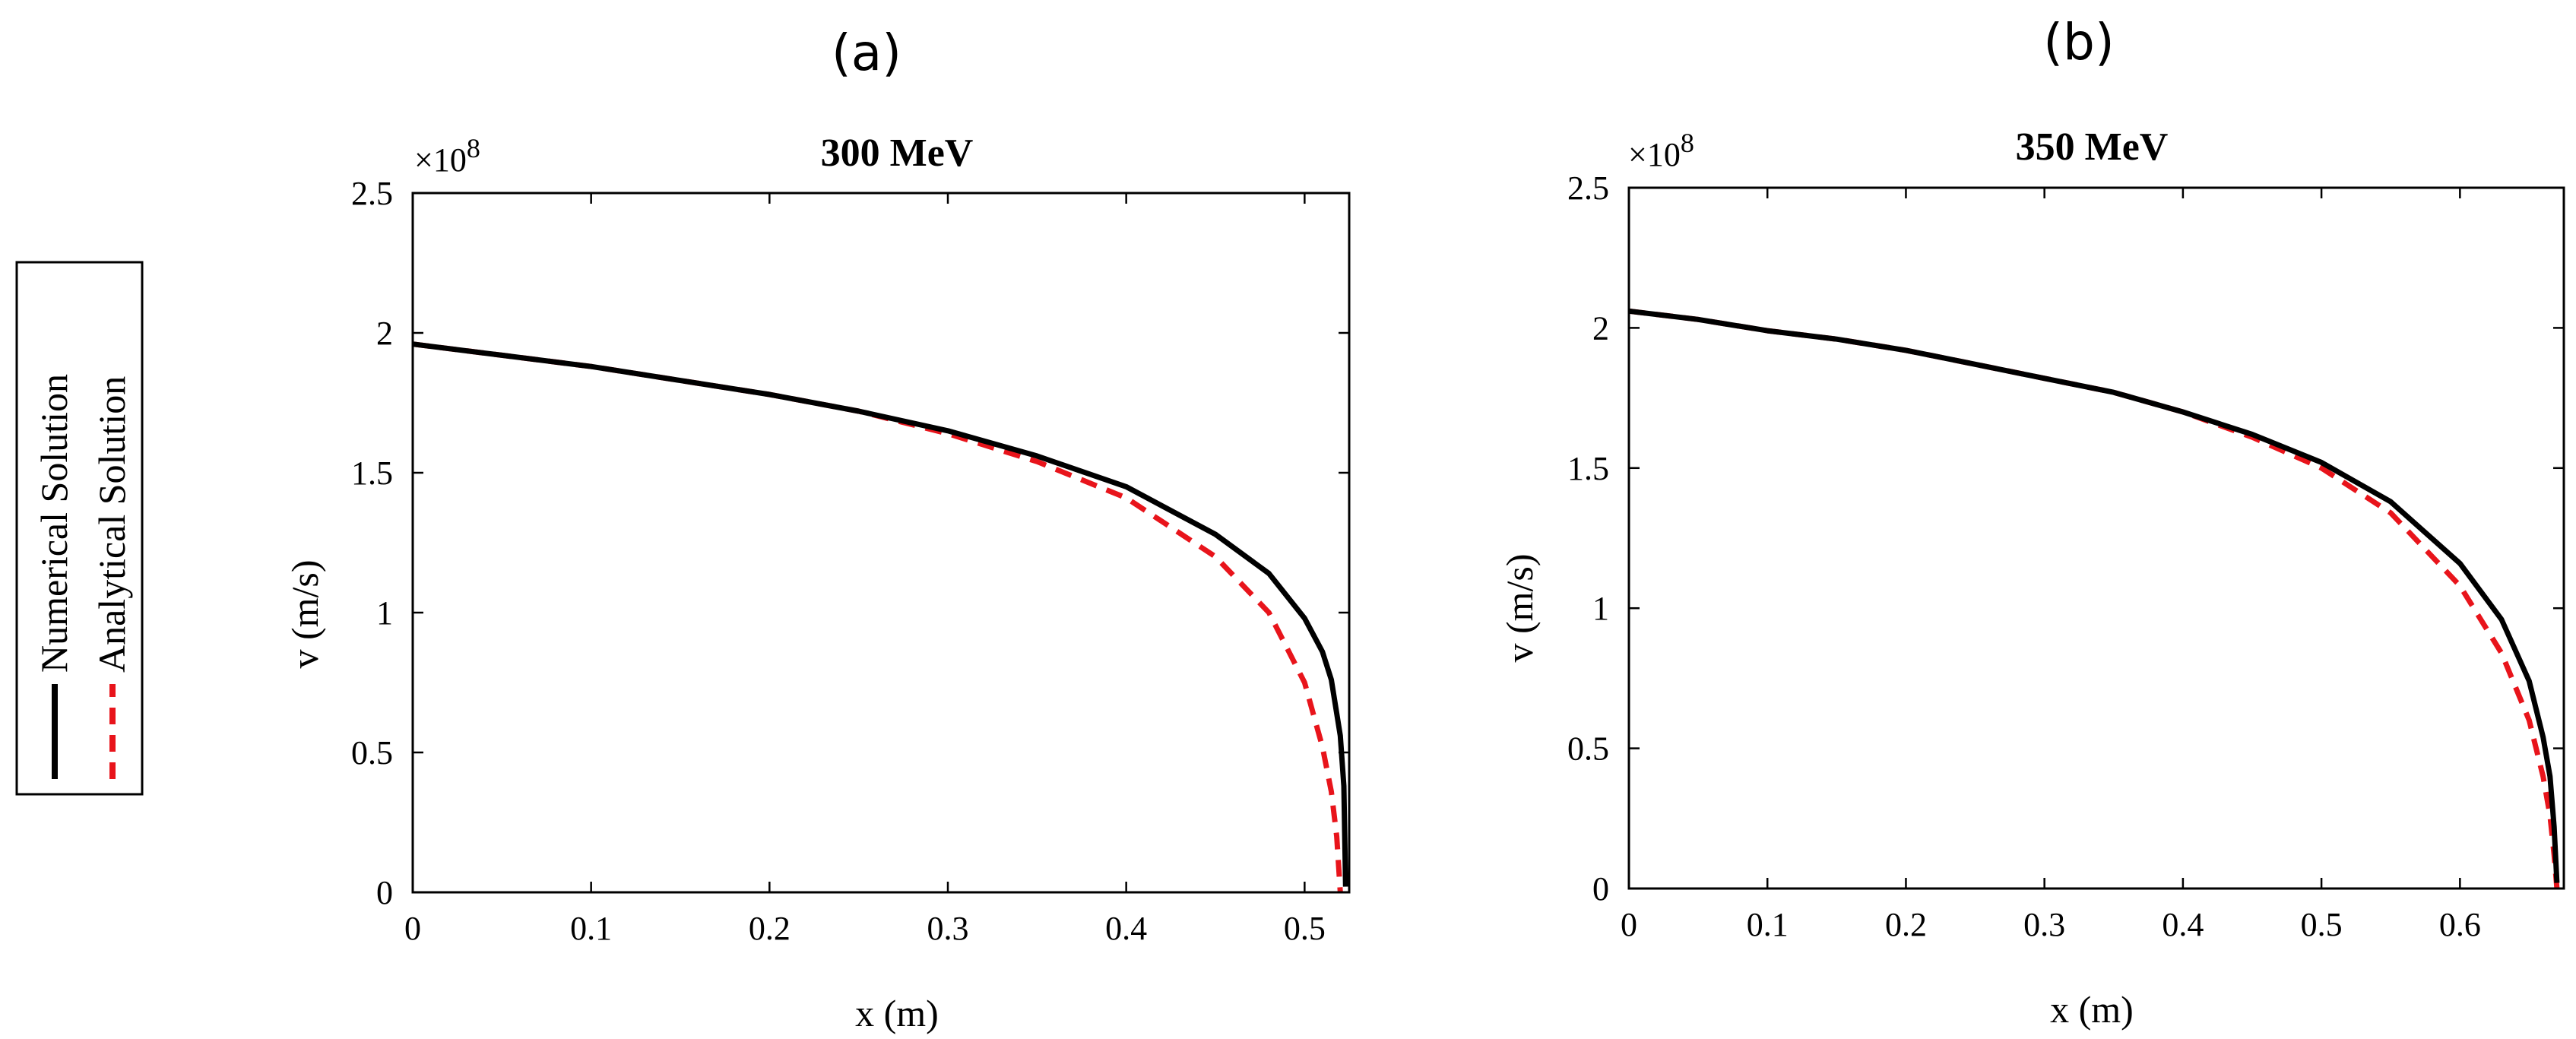 The width and height of the screenshot is (2576, 1039). What do you see at coordinates (384, 613) in the screenshot?
I see `y-tick-label-a: 1` at bounding box center [384, 613].